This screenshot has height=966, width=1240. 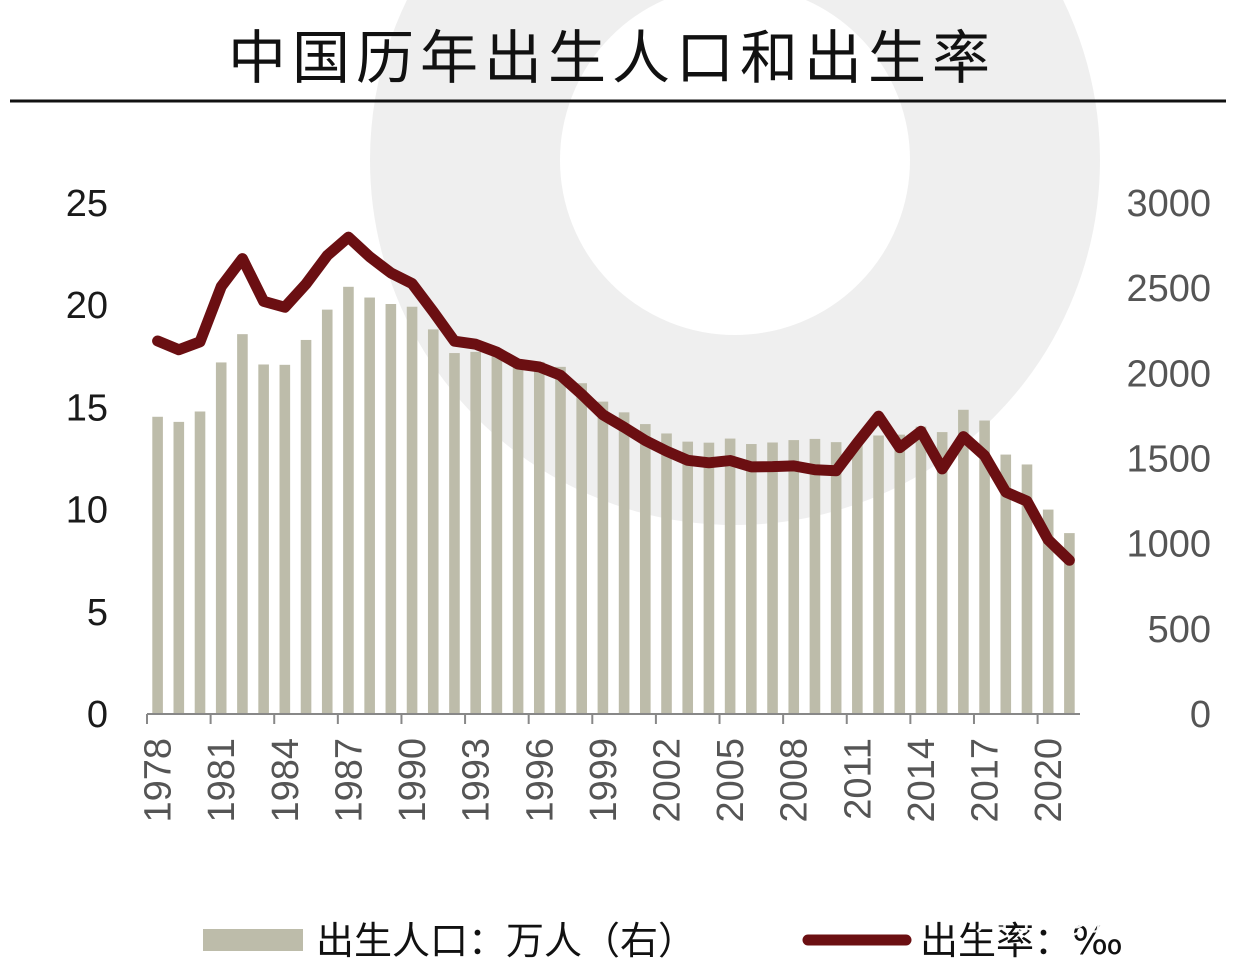 What do you see at coordinates (1179, 630) in the screenshot?
I see `right-tick-500: 500` at bounding box center [1179, 630].